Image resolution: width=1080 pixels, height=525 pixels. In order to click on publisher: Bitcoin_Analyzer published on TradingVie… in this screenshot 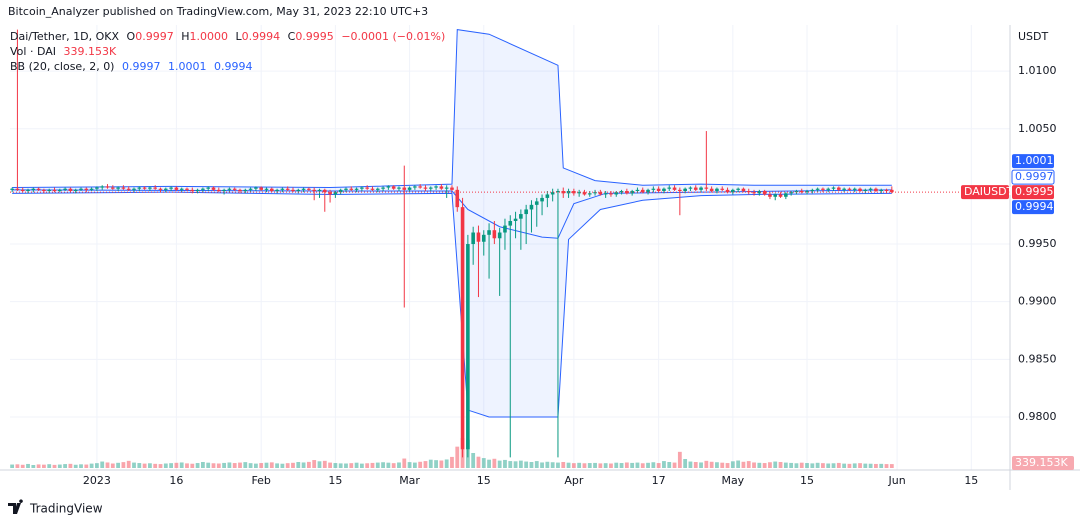, I will do `click(218, 11)`.